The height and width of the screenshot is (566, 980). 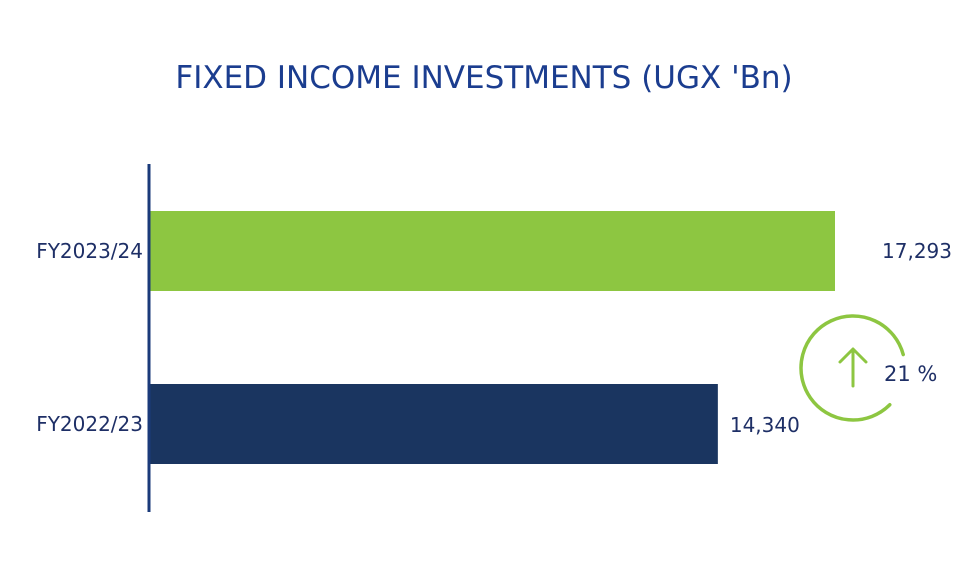 I want to click on growth-badge: 21 %, so click(x=868, y=368).